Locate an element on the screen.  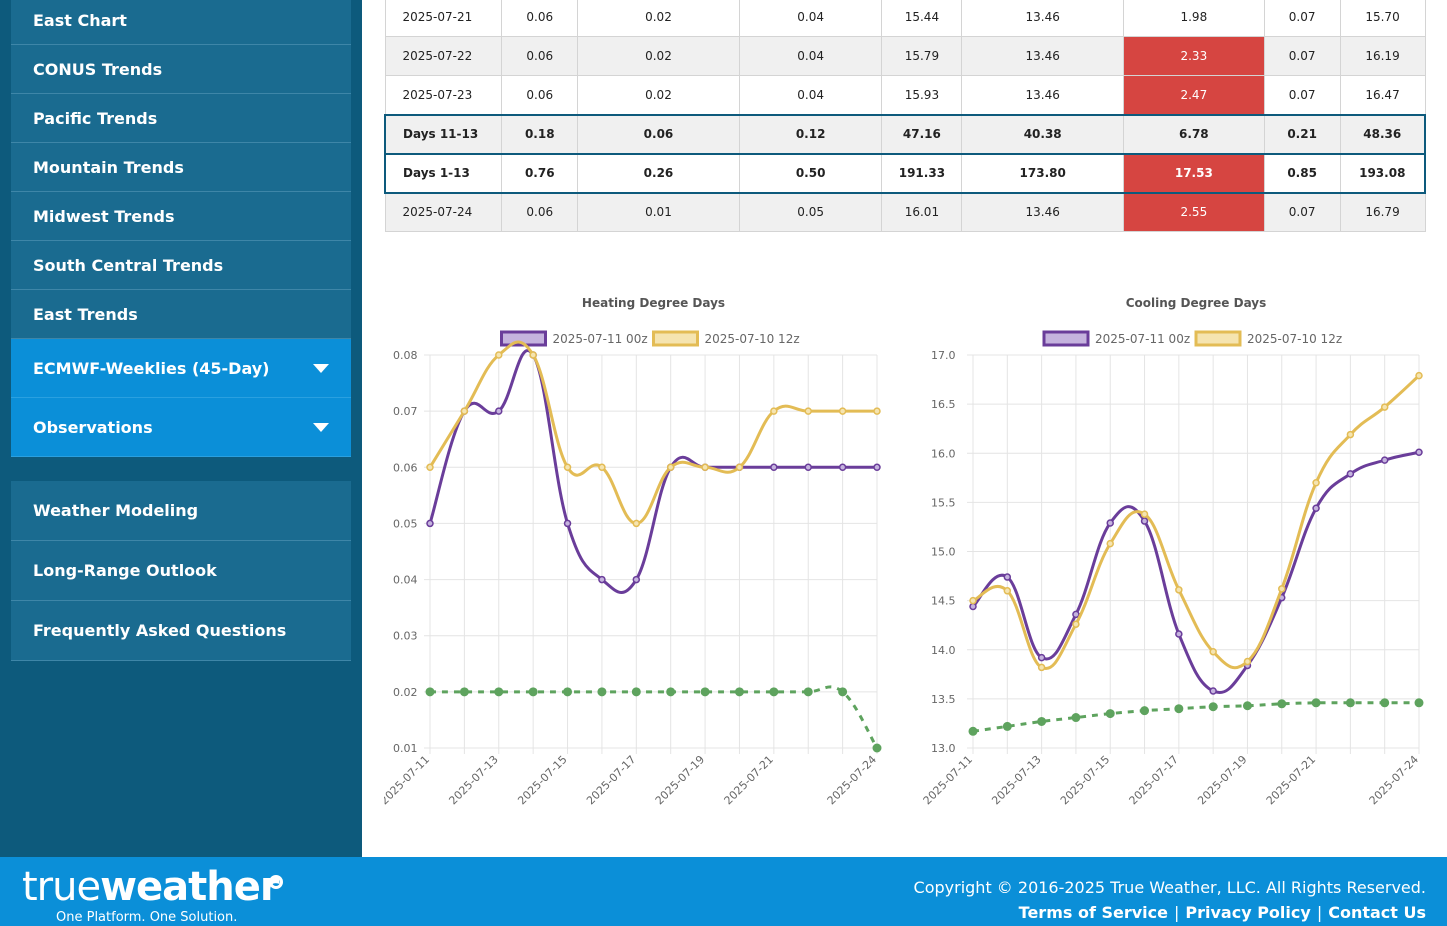
row-label-cell: 2025-07-22 is located at coordinates (443, 56).